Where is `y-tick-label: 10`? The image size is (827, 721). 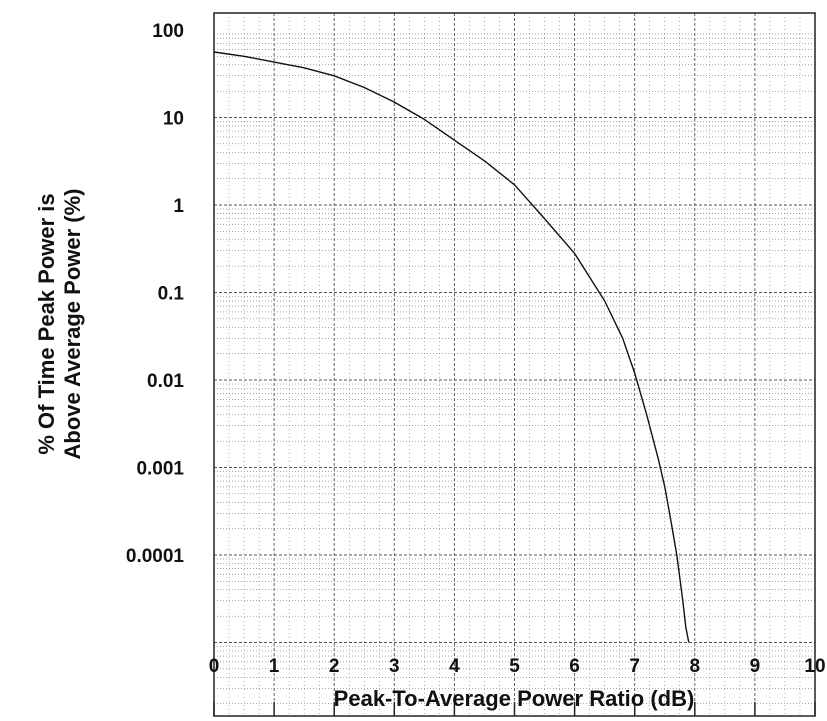 y-tick-label: 10 is located at coordinates (173, 119).